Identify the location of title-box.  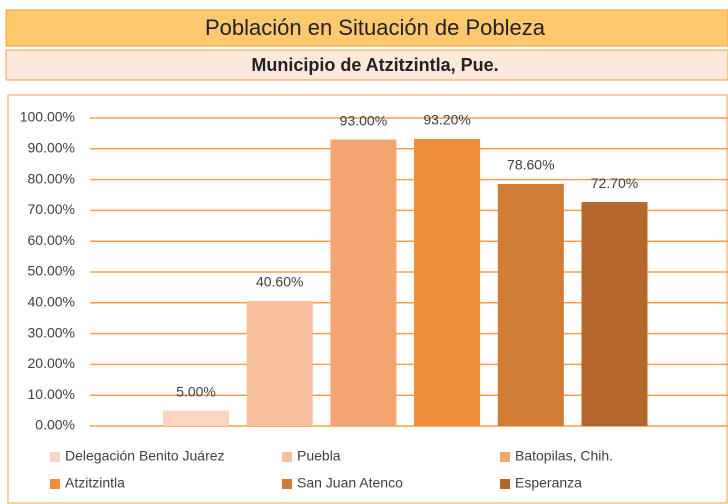
(366, 28).